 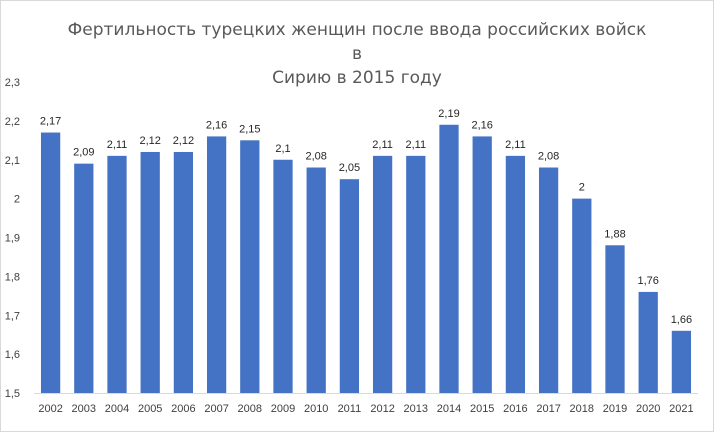 What do you see at coordinates (216, 125) in the screenshot?
I see `data-label-2007: 2,16` at bounding box center [216, 125].